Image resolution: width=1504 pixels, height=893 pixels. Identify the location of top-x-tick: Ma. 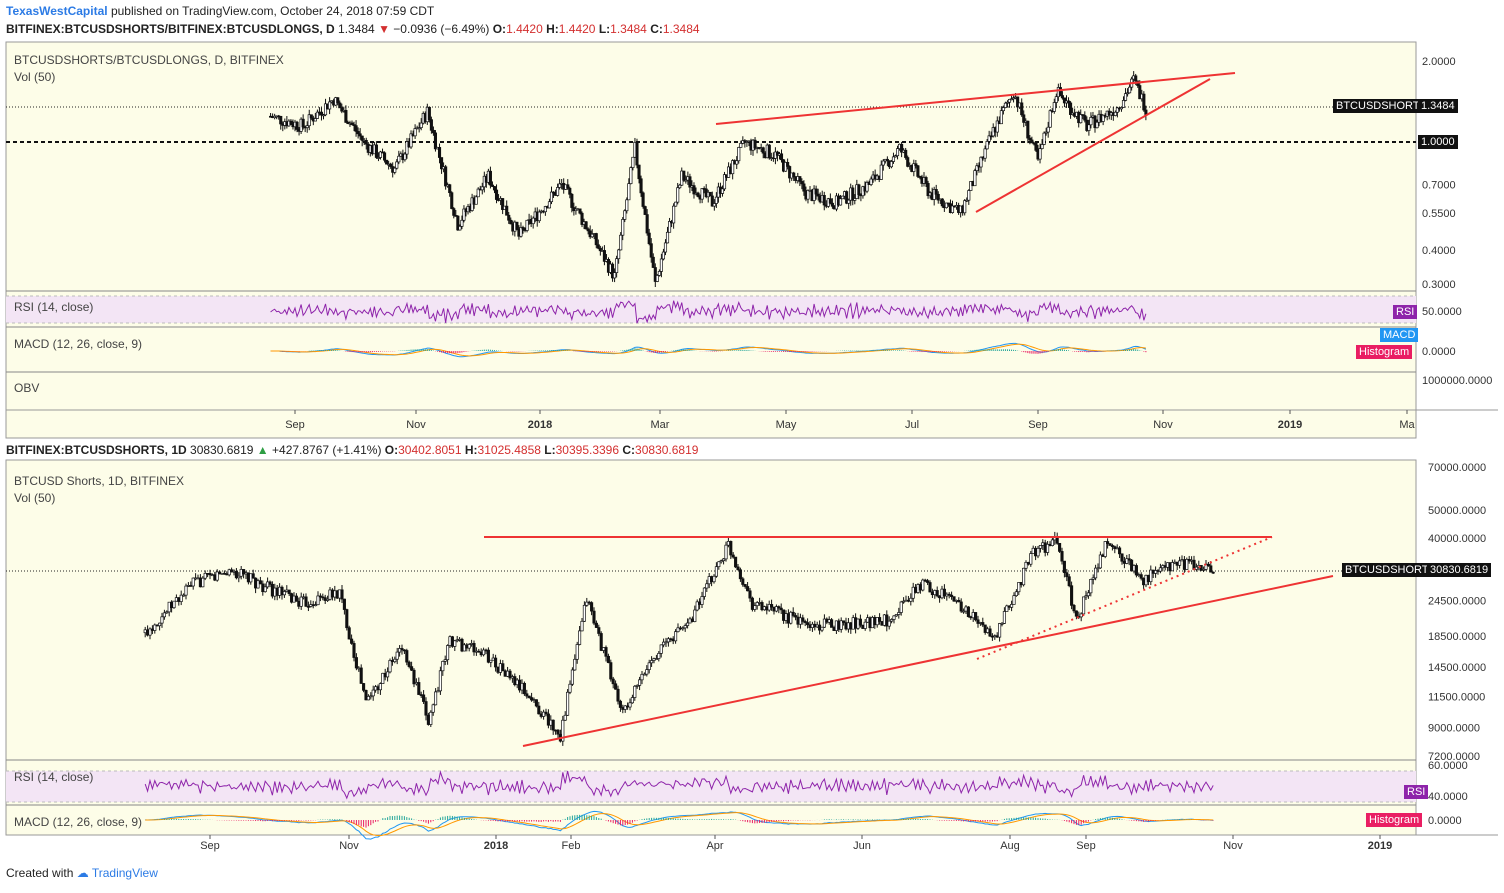
(1407, 425).